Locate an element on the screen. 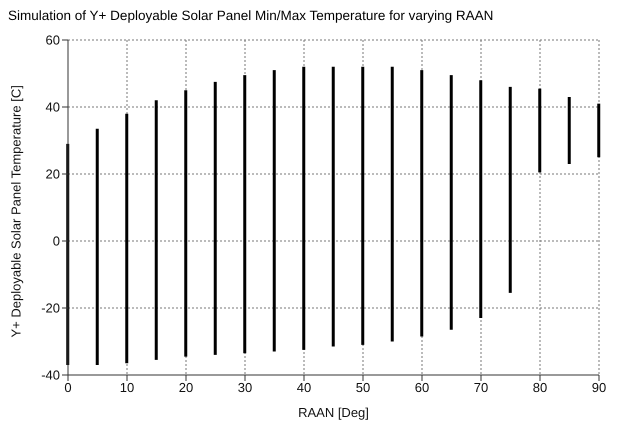 This screenshot has width=637, height=430. y-tick-label: -40 is located at coordinates (50, 375).